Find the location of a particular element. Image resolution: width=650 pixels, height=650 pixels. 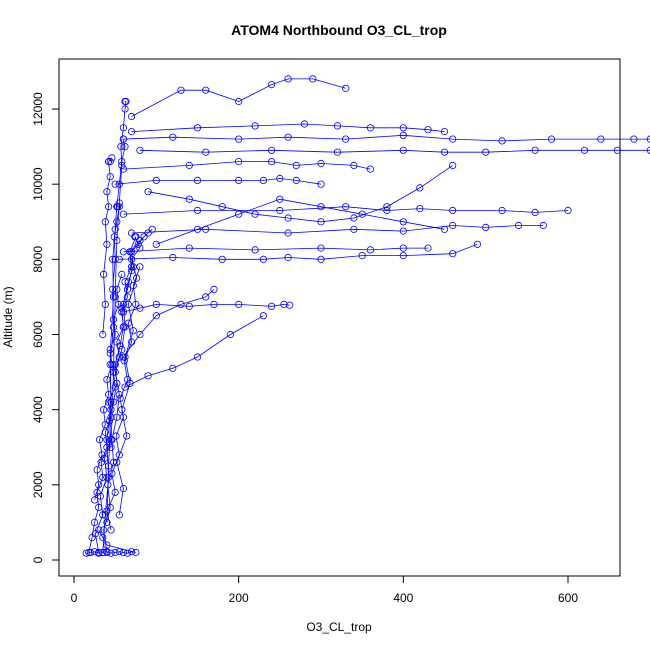

x-tick-label: 200 is located at coordinates (239, 598).